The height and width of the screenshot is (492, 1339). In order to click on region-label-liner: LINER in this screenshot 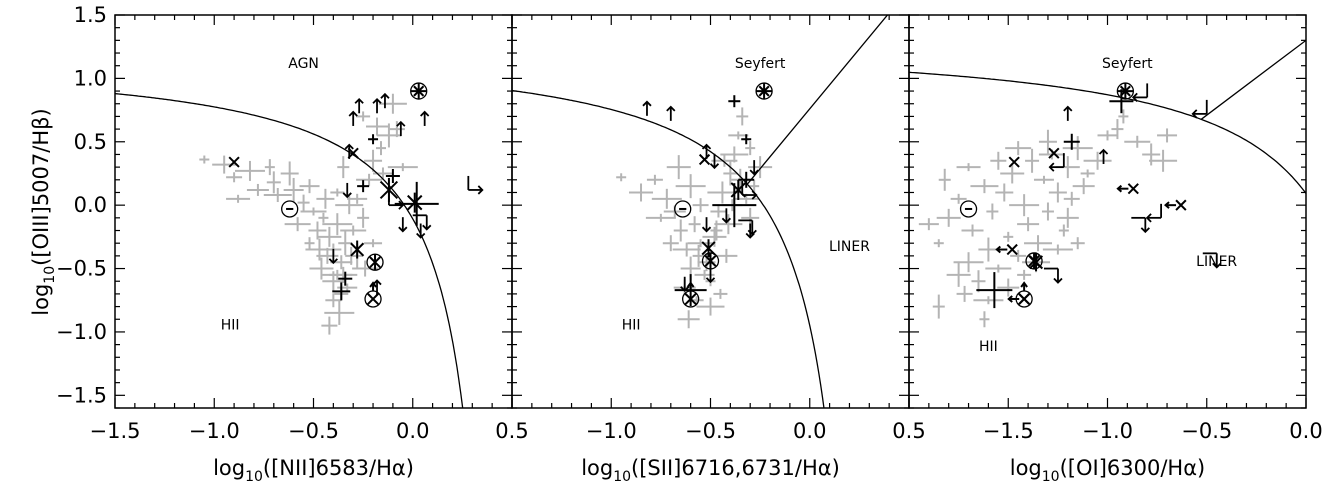, I will do `click(1216, 262)`.